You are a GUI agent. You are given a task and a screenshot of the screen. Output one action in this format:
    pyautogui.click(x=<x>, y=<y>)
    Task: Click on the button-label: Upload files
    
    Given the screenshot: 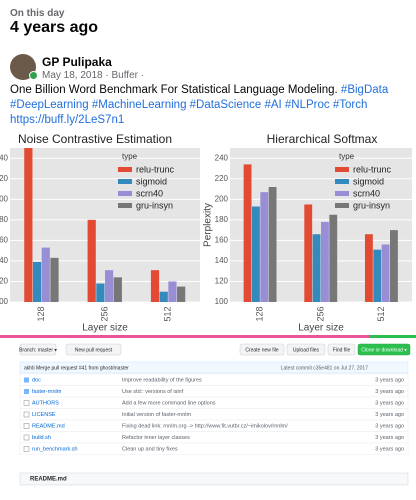 What is the action you would take?
    pyautogui.click(x=306, y=350)
    